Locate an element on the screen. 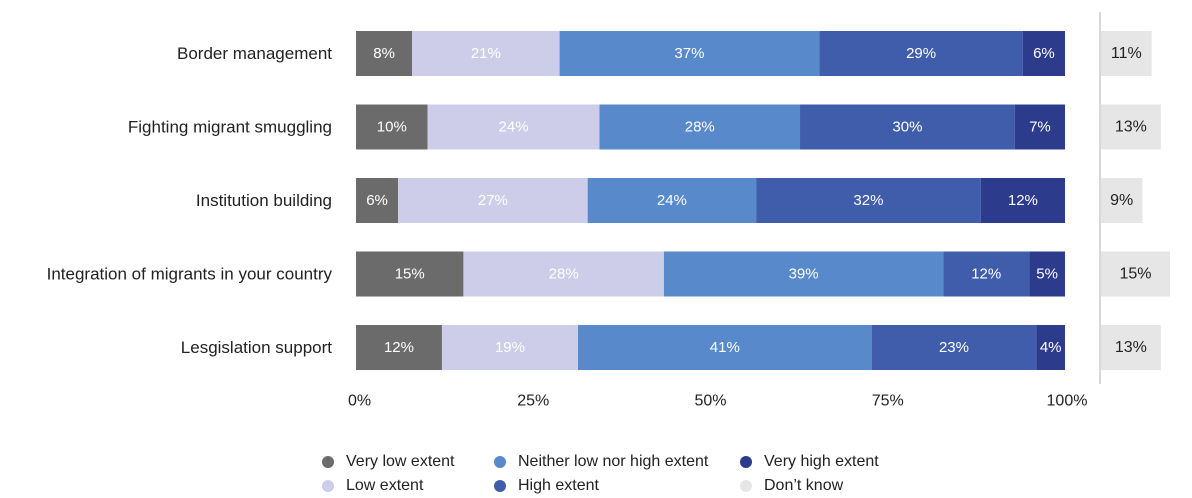 The height and width of the screenshot is (498, 1192). dont-know-label: 9% is located at coordinates (1121, 200).